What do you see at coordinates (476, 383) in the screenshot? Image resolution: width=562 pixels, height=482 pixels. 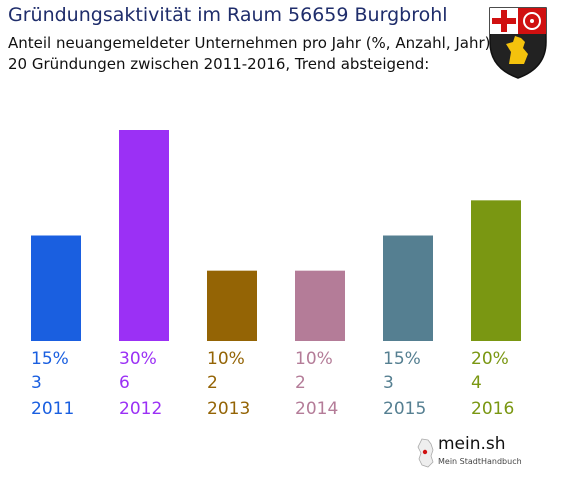 I see `count-label-2016: 4` at bounding box center [476, 383].